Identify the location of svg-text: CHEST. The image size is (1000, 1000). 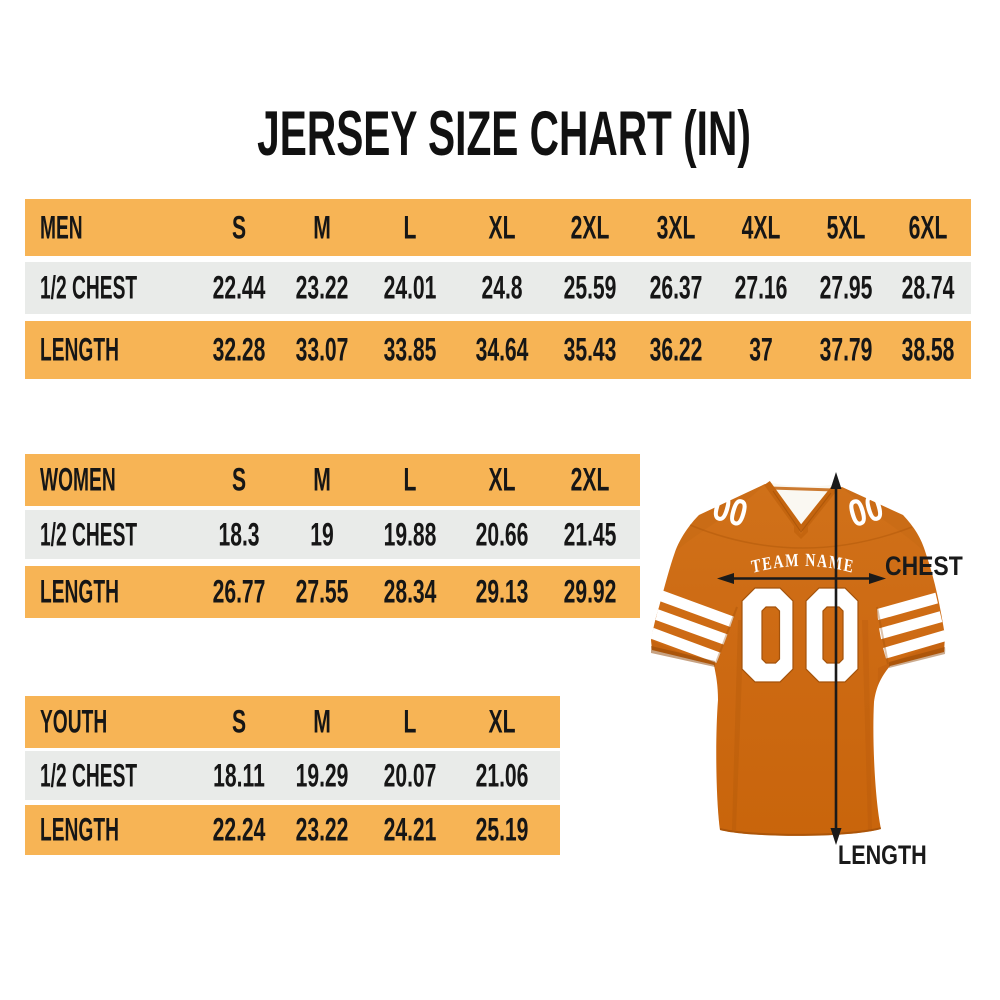
(924, 566).